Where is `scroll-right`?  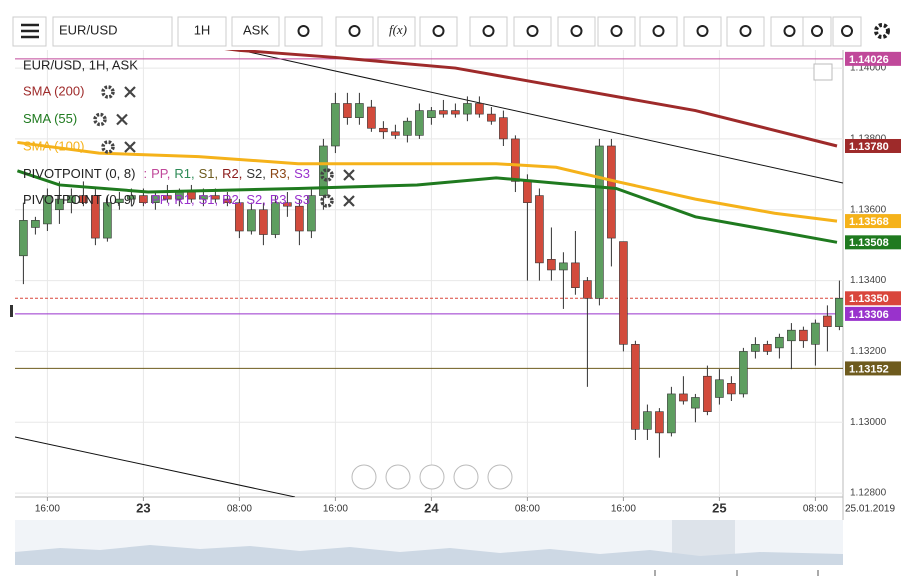
scroll-right is located at coordinates (500, 477).